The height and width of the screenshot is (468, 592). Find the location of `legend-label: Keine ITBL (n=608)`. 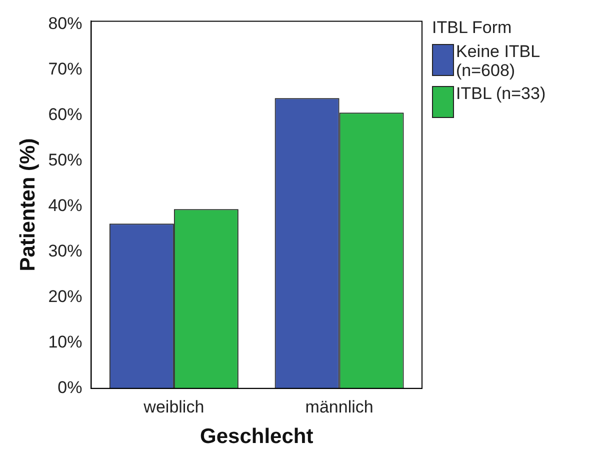

legend-label: Keine ITBL (n=608) is located at coordinates (498, 61).